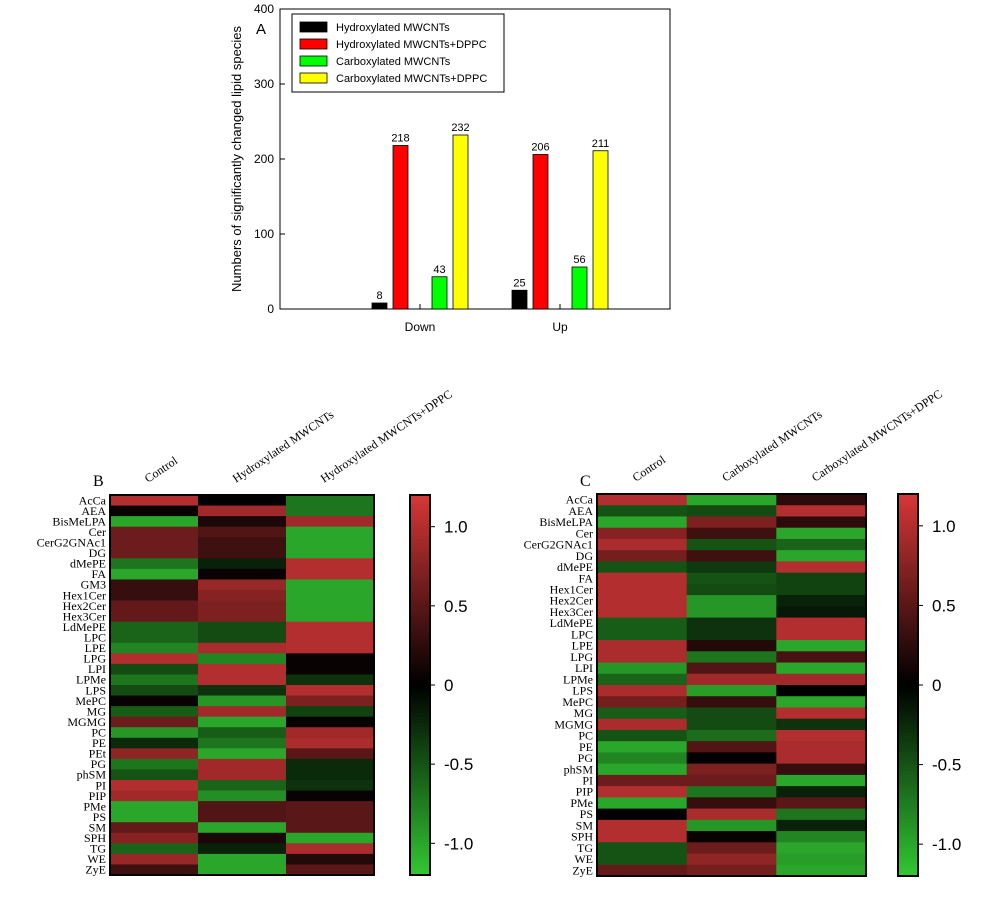 The width and height of the screenshot is (1003, 909). What do you see at coordinates (400, 227) in the screenshot?
I see `bar` at bounding box center [400, 227].